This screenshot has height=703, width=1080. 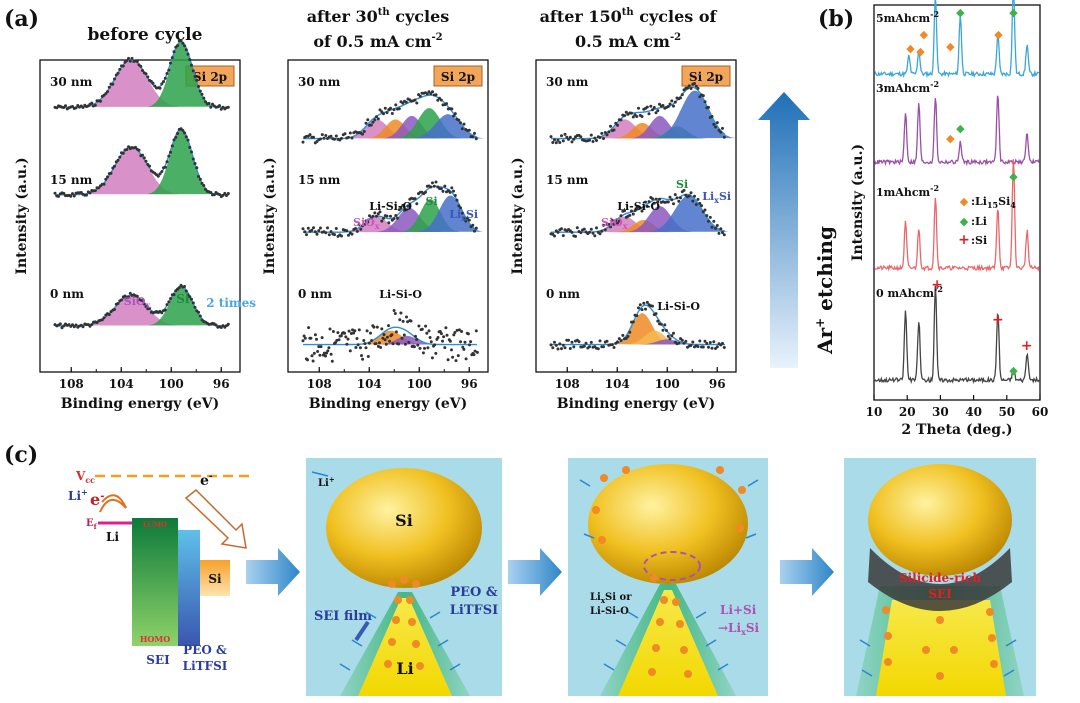 I want to click on annot-si-2: Si, so click(x=432, y=201).